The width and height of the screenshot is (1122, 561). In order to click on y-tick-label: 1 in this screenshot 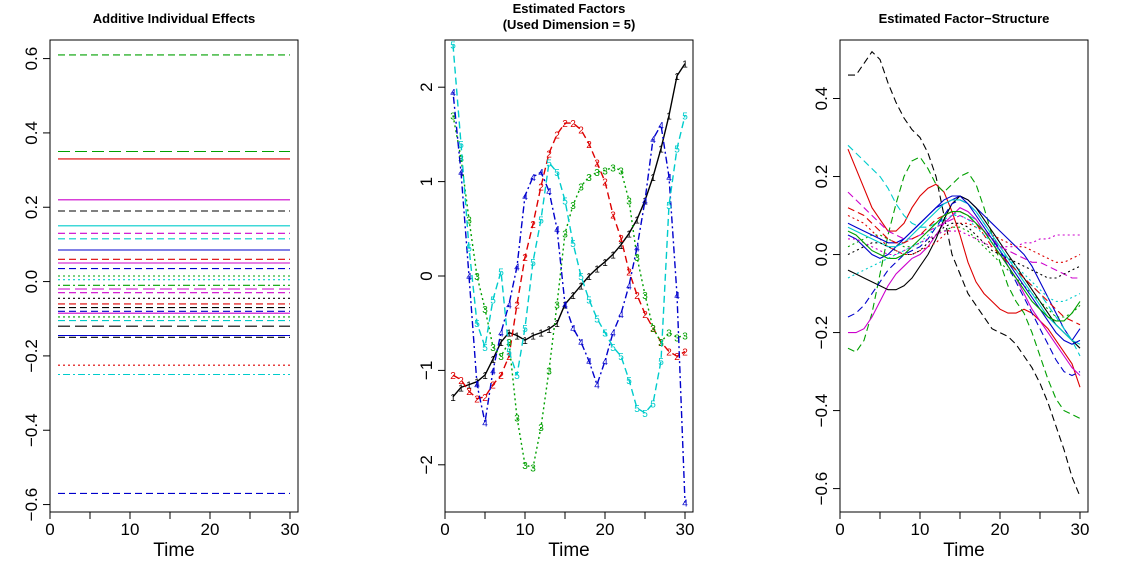, I will do `click(426, 181)`.